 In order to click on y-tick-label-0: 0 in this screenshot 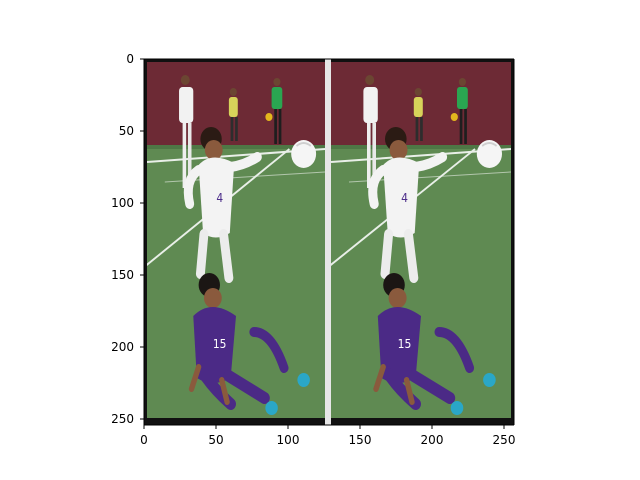, I will do `click(130, 59)`.